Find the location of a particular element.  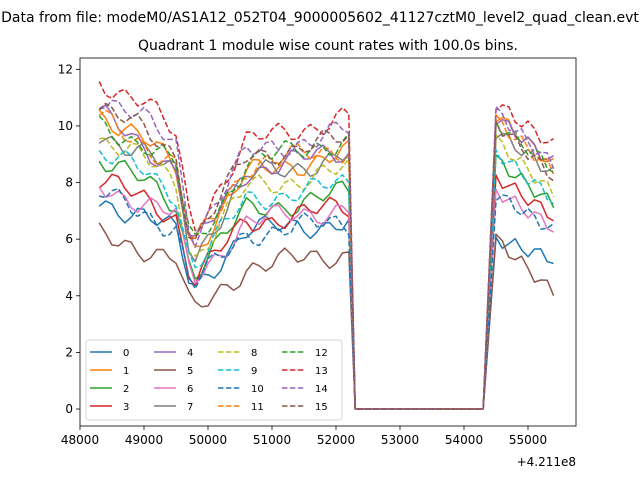

legend-label-5: 5 is located at coordinates (190, 371).